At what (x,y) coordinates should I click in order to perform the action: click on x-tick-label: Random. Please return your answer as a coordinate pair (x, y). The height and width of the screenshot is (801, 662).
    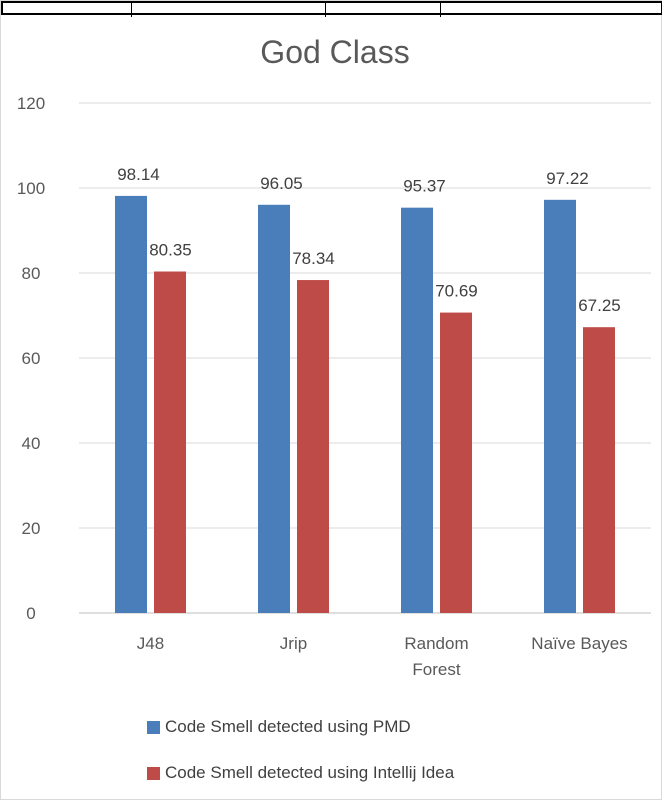
    Looking at the image, I should click on (436, 643).